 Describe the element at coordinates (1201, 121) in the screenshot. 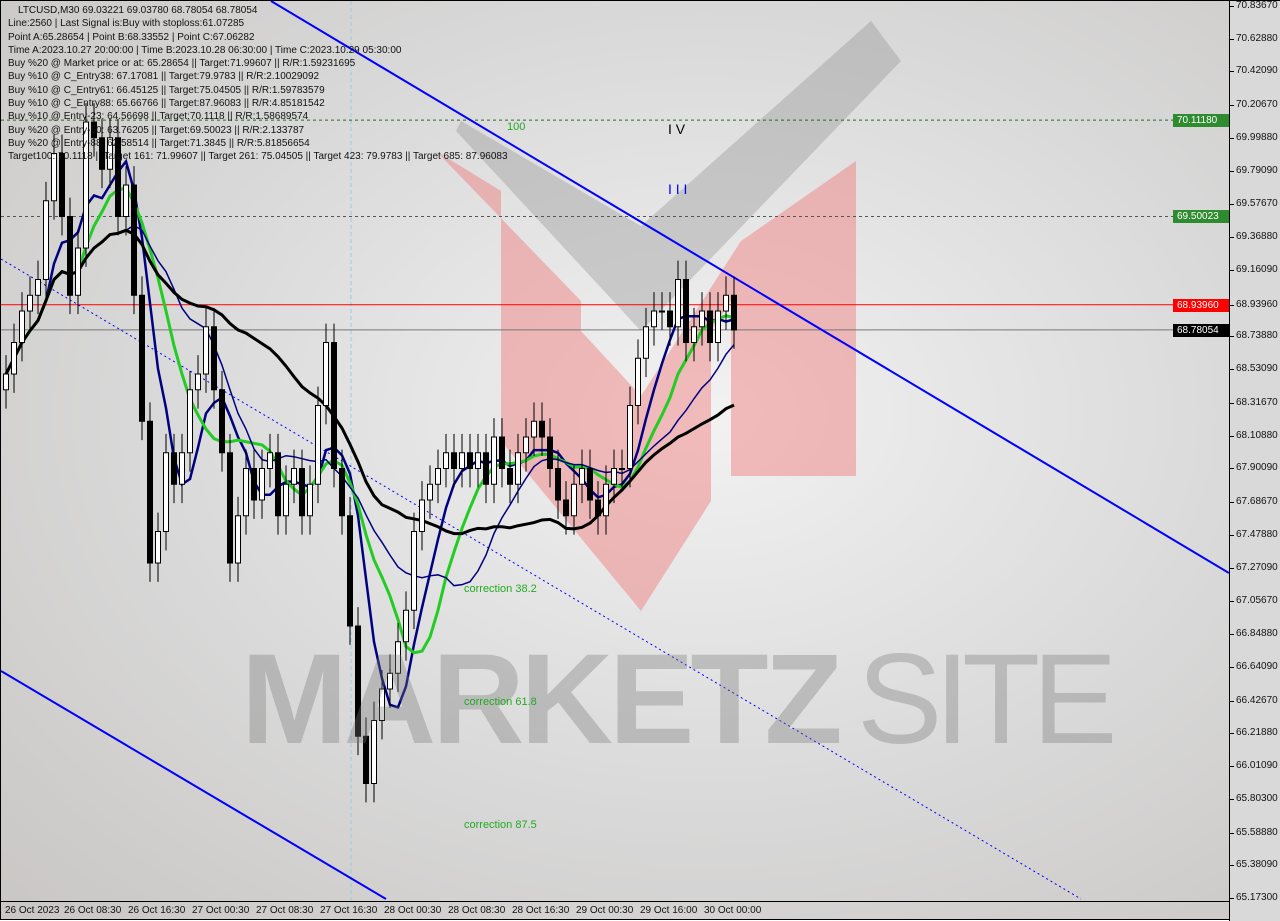

I see `price-tag: 70.11180` at that location.